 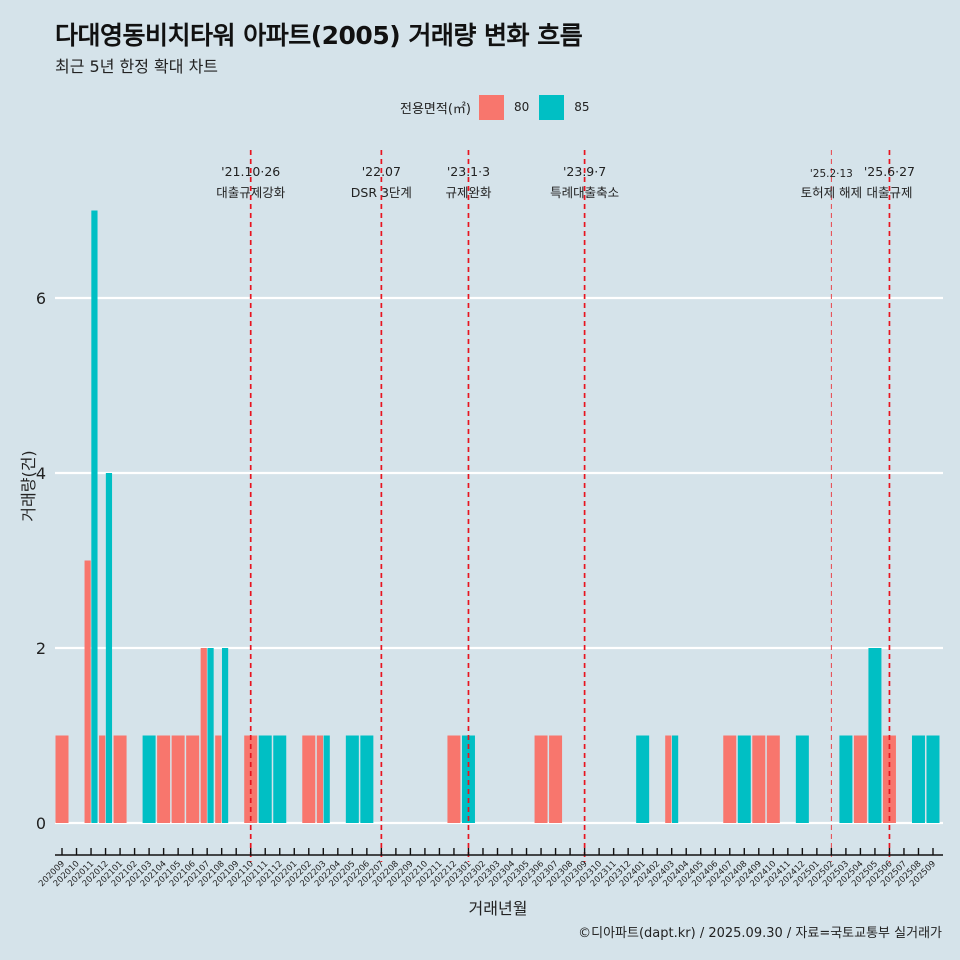 What do you see at coordinates (137, 66) in the screenshot?
I see `chart-subtitle: 최근 5년 한정 확대 차트` at bounding box center [137, 66].